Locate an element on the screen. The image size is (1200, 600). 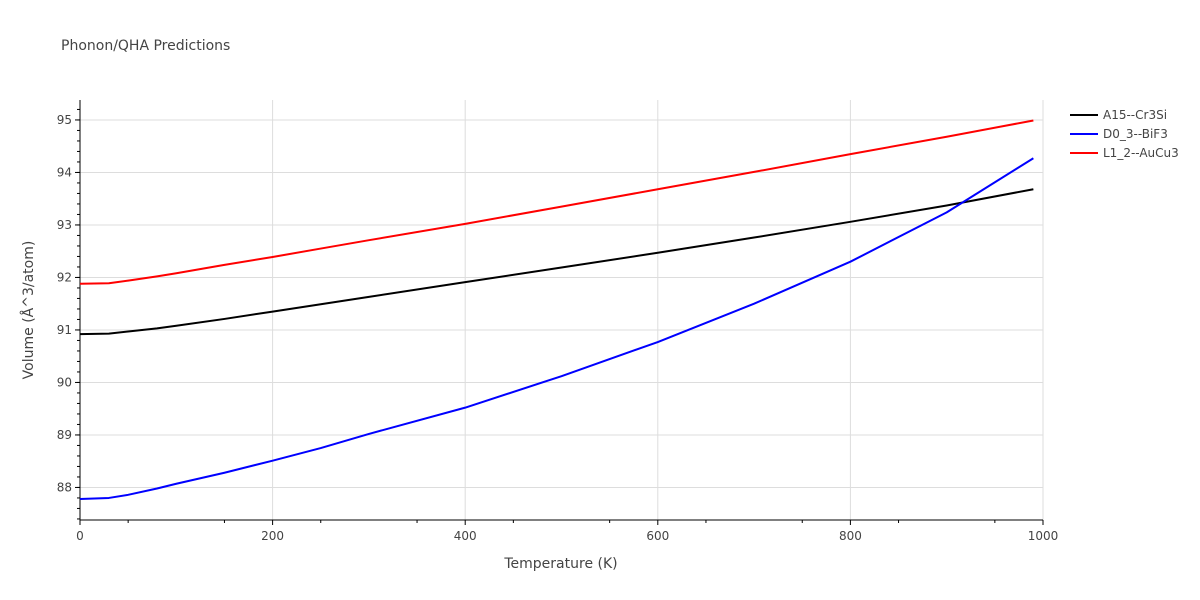
y-tick-label: 95 is located at coordinates (64, 120).